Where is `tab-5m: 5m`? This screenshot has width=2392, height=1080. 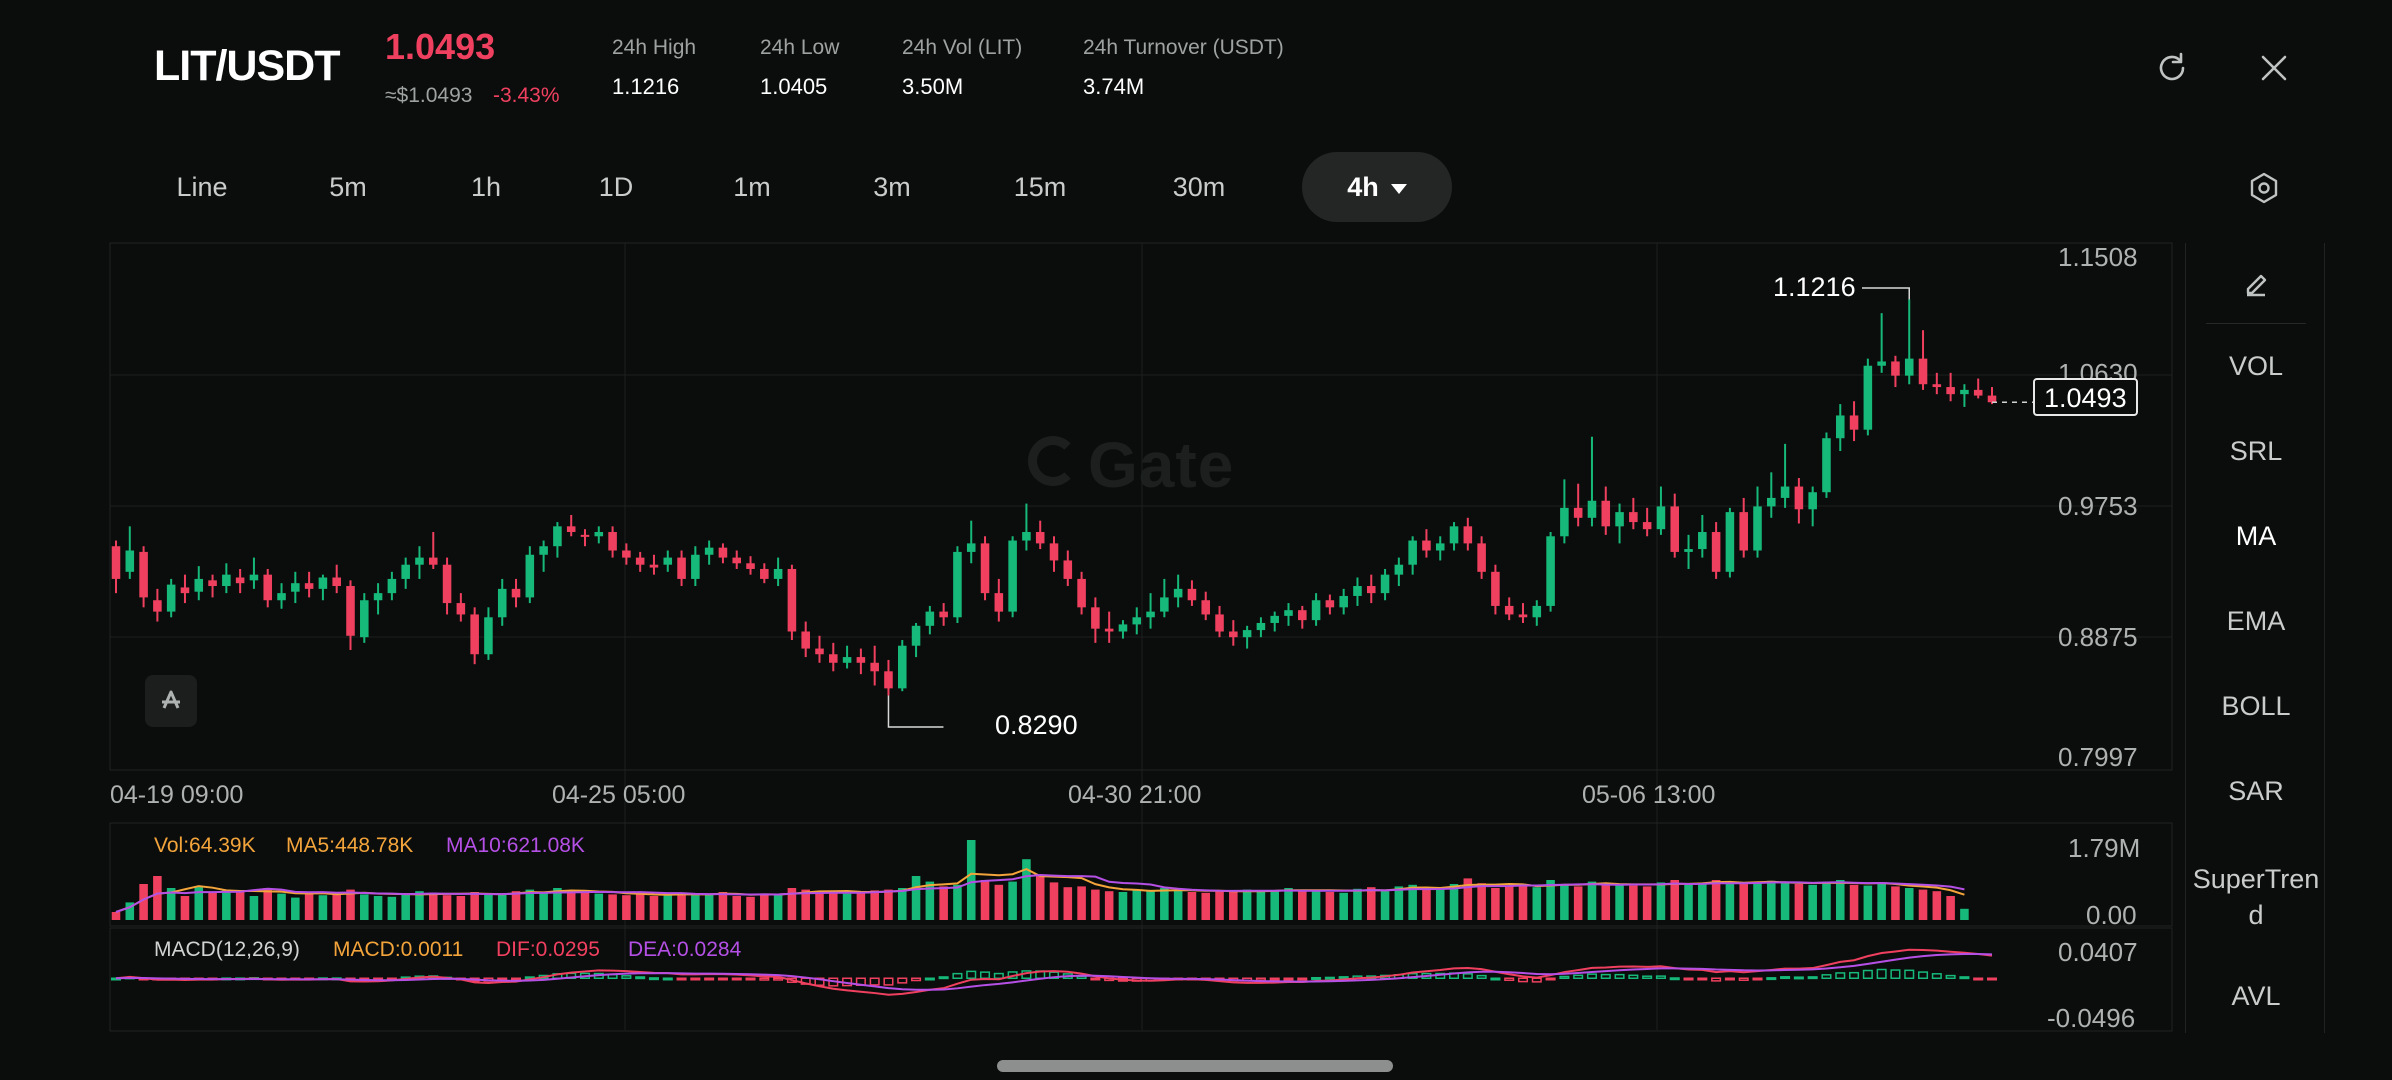 tab-5m: 5m is located at coordinates (348, 187).